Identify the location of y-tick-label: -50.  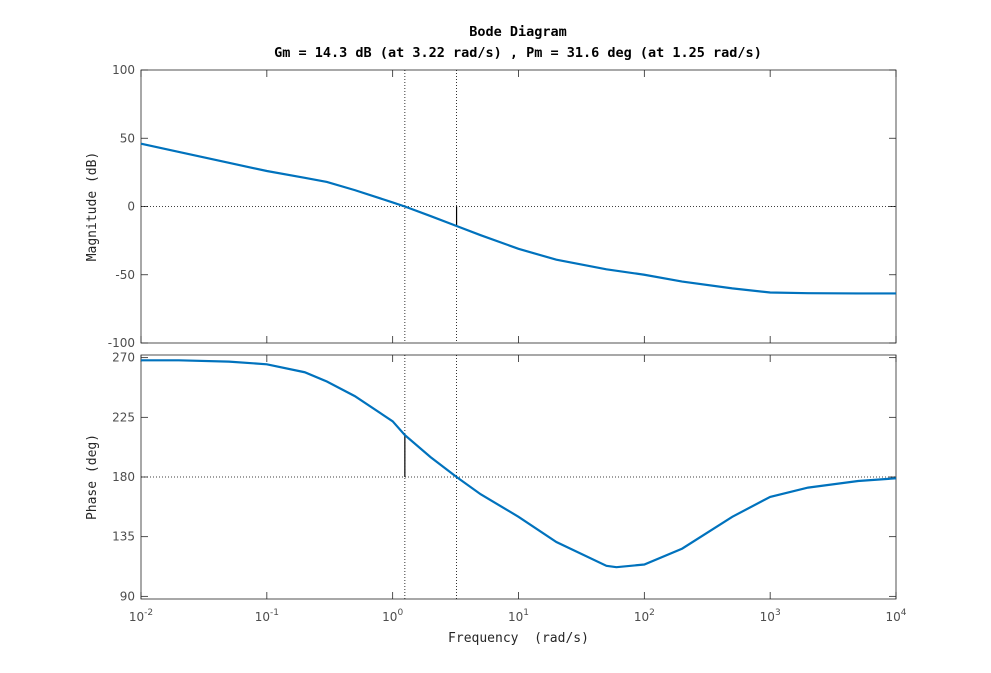
(125, 275).